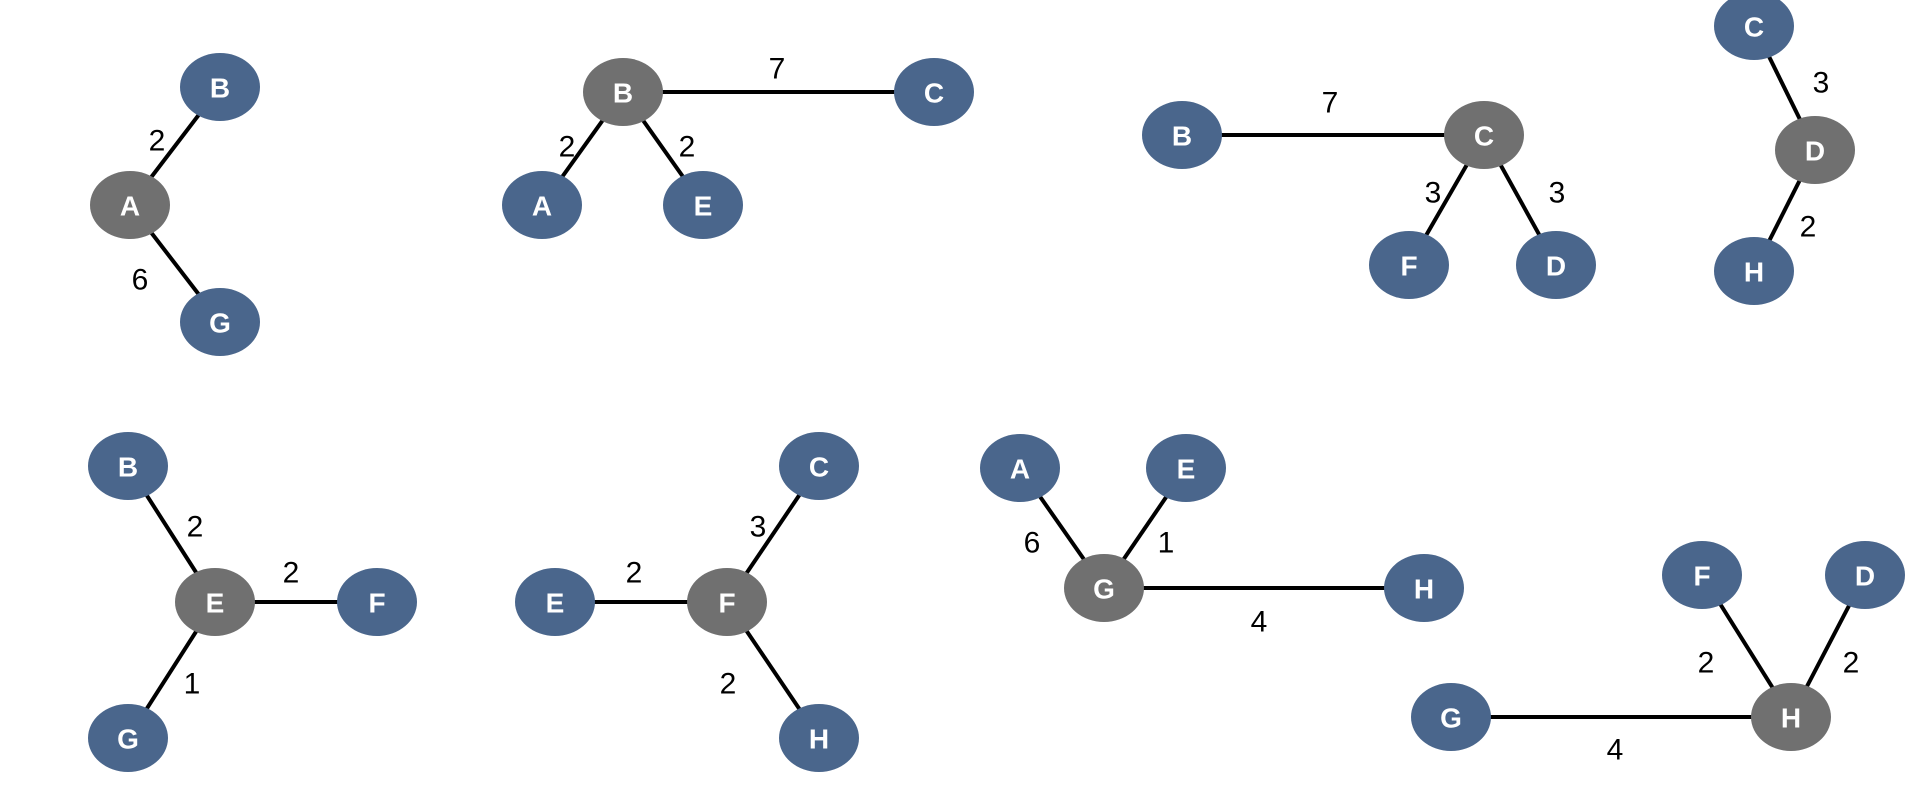  What do you see at coordinates (1259, 622) in the screenshot?
I see `graph-g-edge-weight: 4` at bounding box center [1259, 622].